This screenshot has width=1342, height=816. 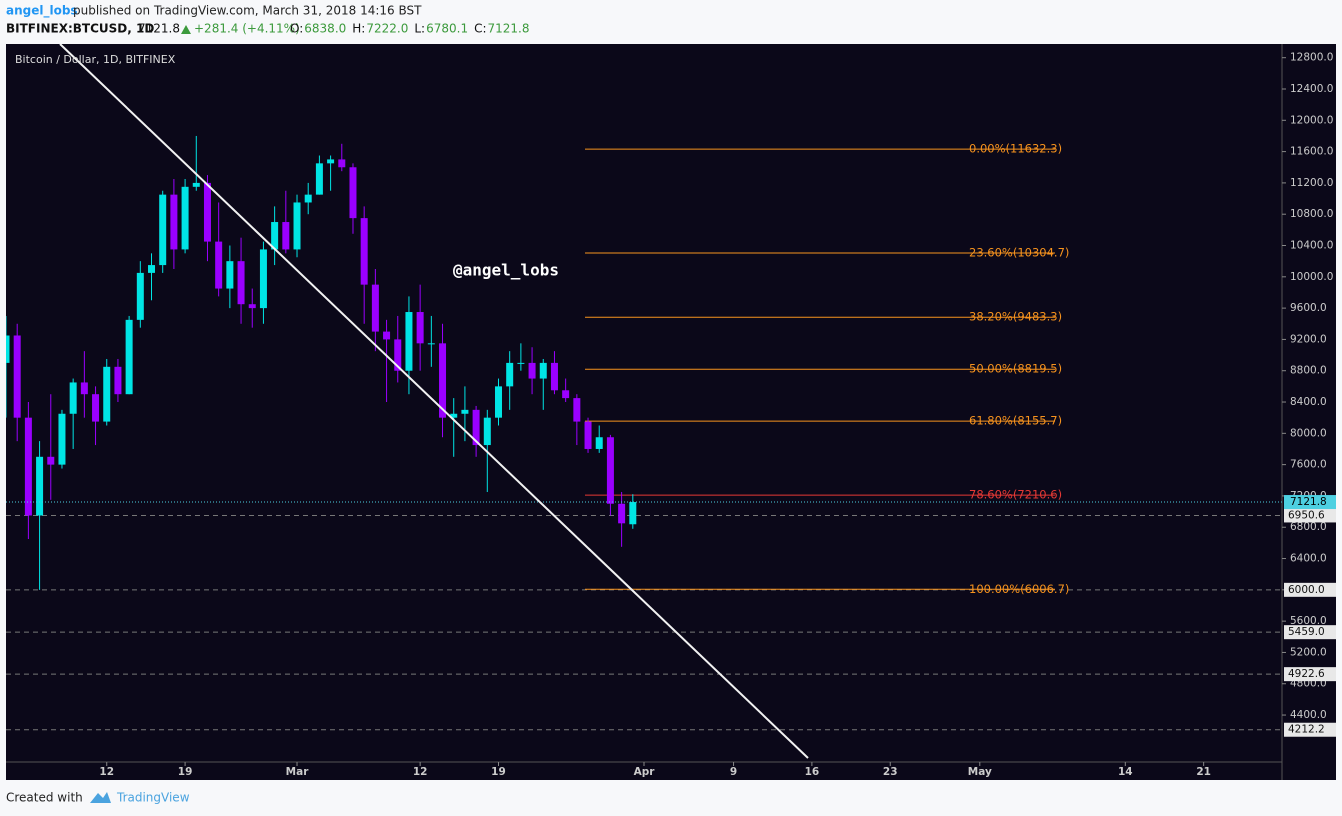 I want to click on ohlc: O: 6838.0 H: 7222.0 L: 6780.1 C: 7121.8, so click(x=410, y=29).